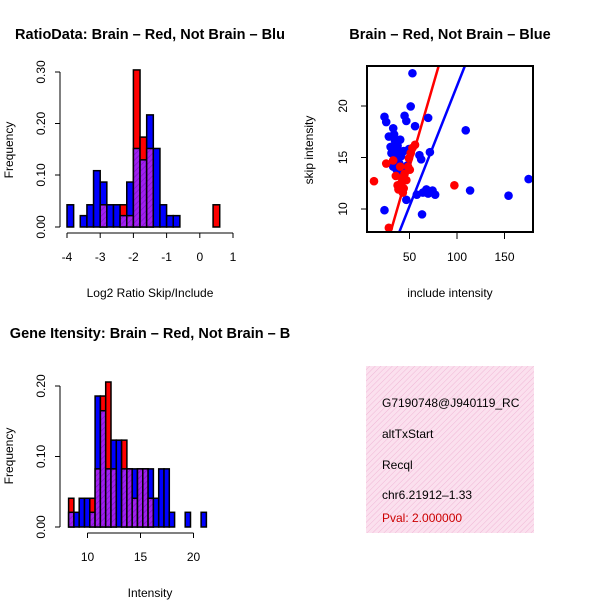 This screenshot has height=600, width=600. I want to click on info-panel-background, so click(450, 449).